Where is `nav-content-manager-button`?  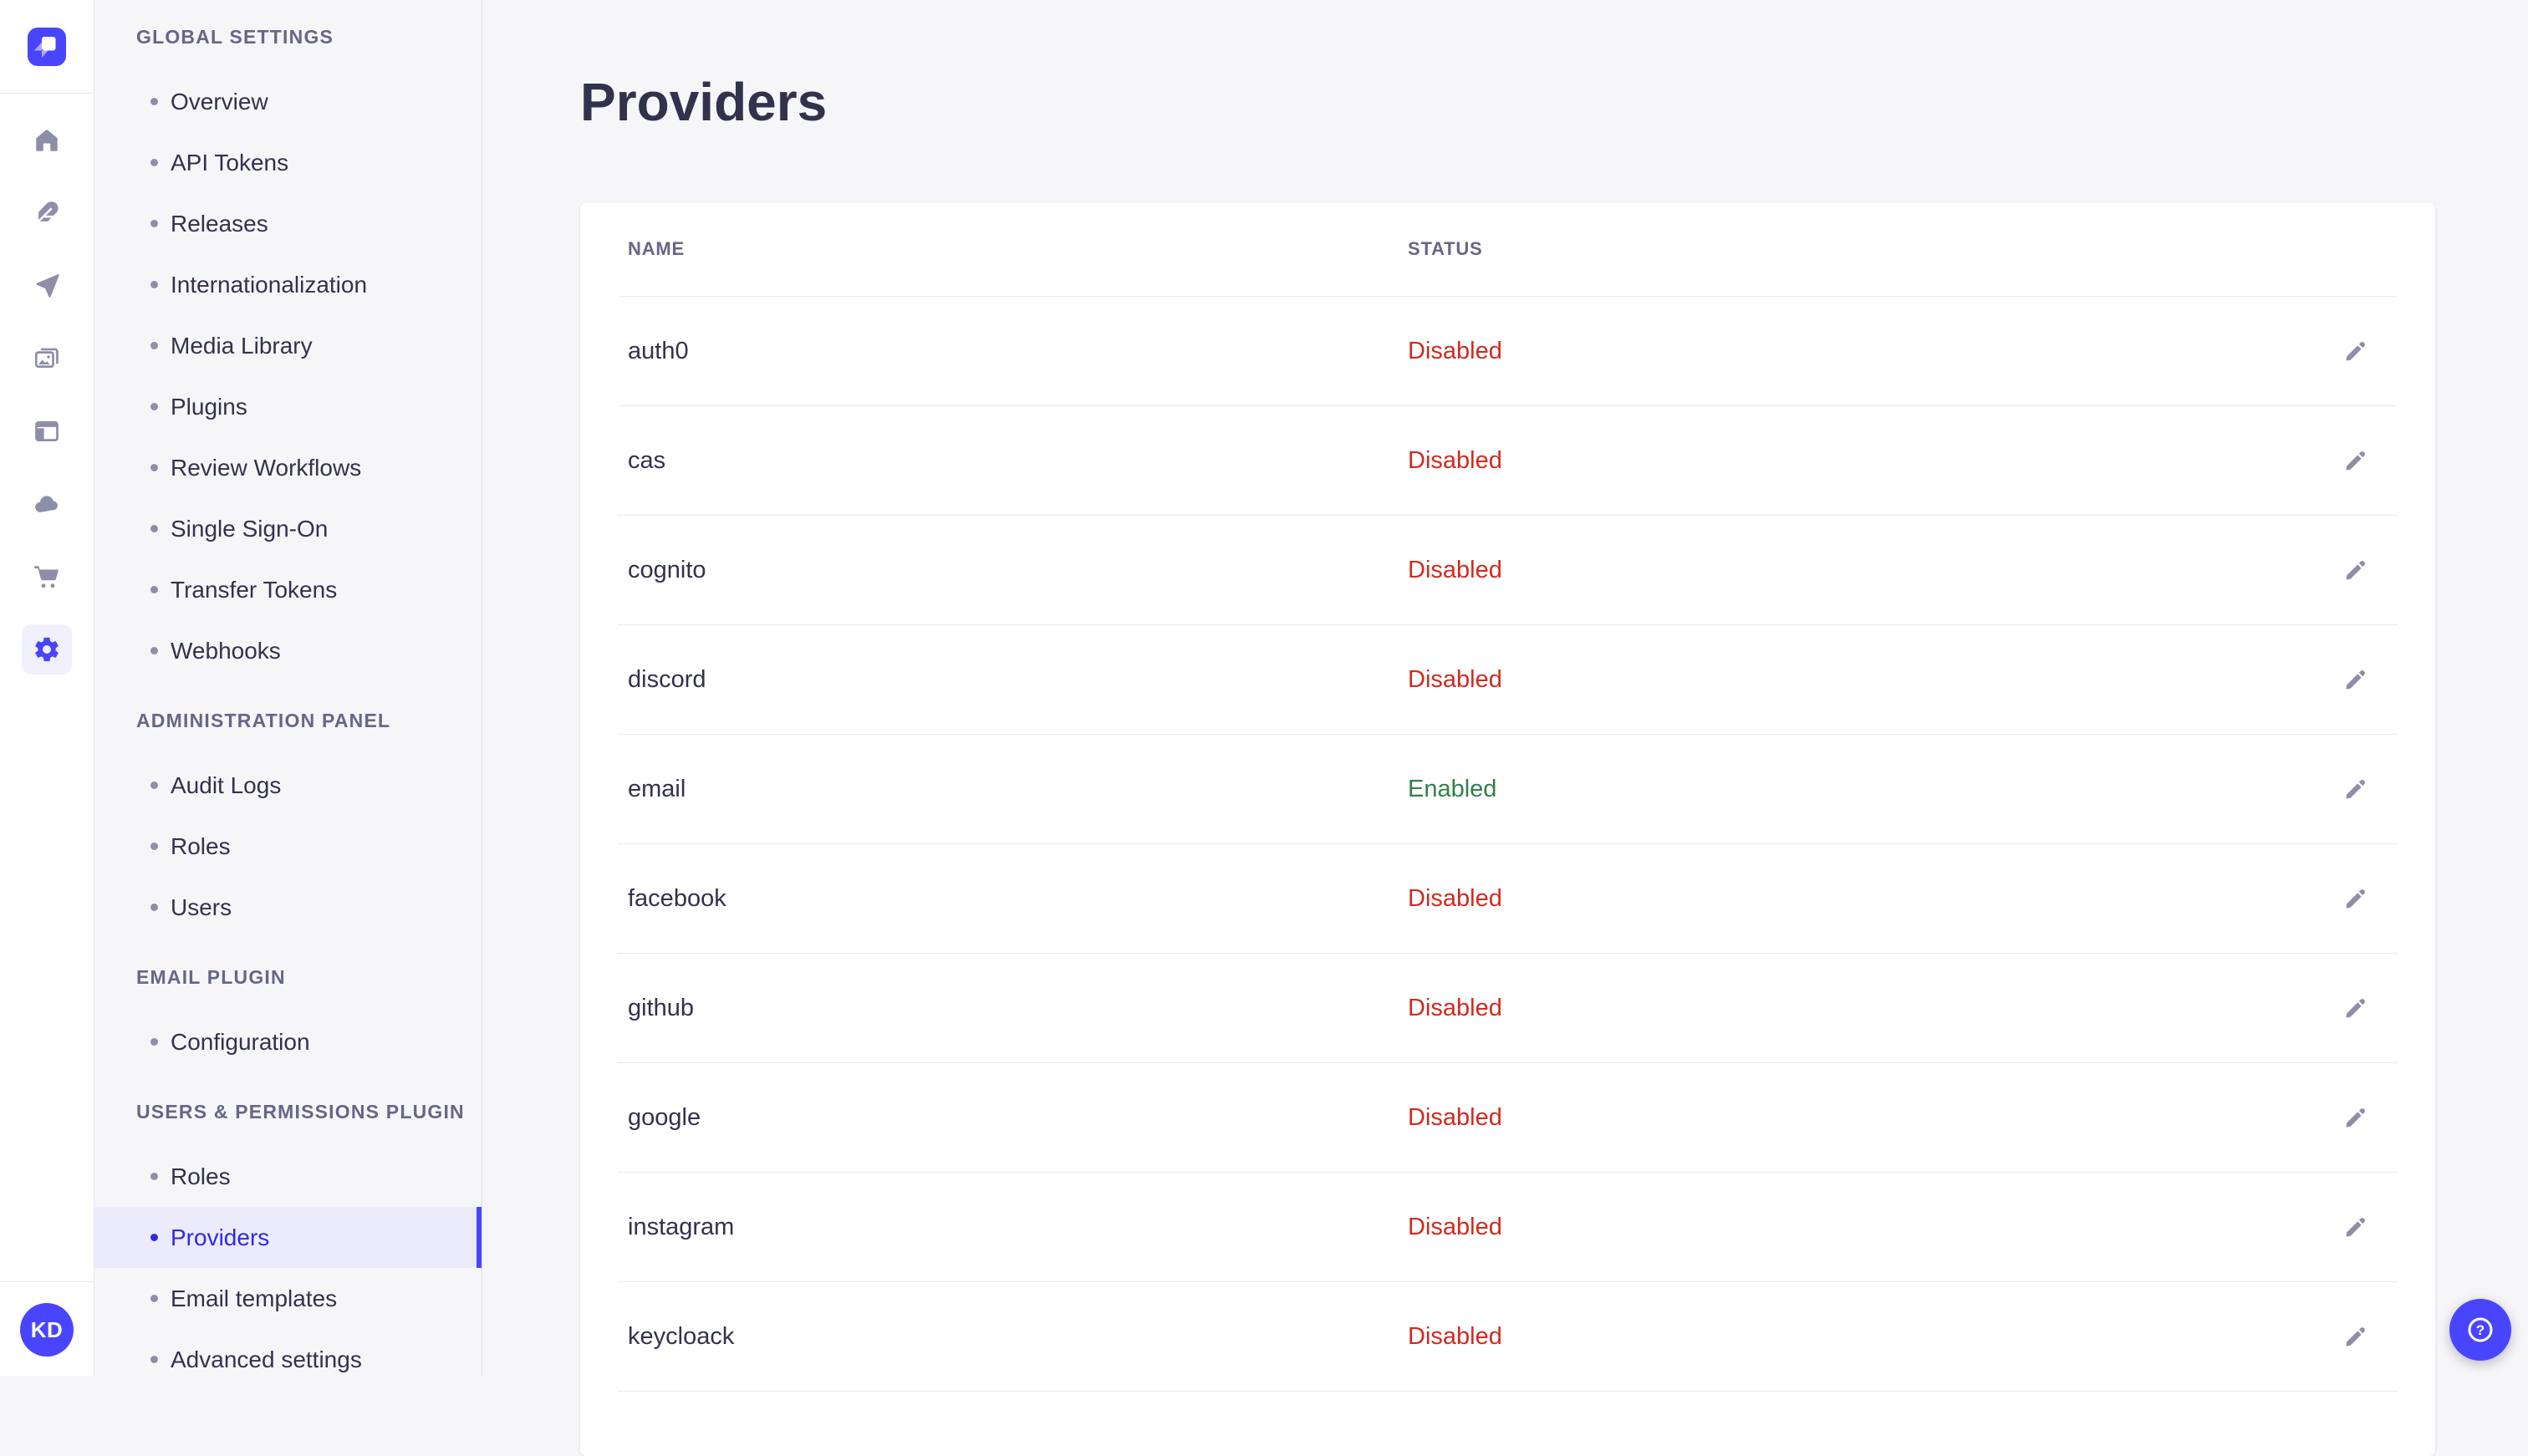 nav-content-manager-button is located at coordinates (46, 431).